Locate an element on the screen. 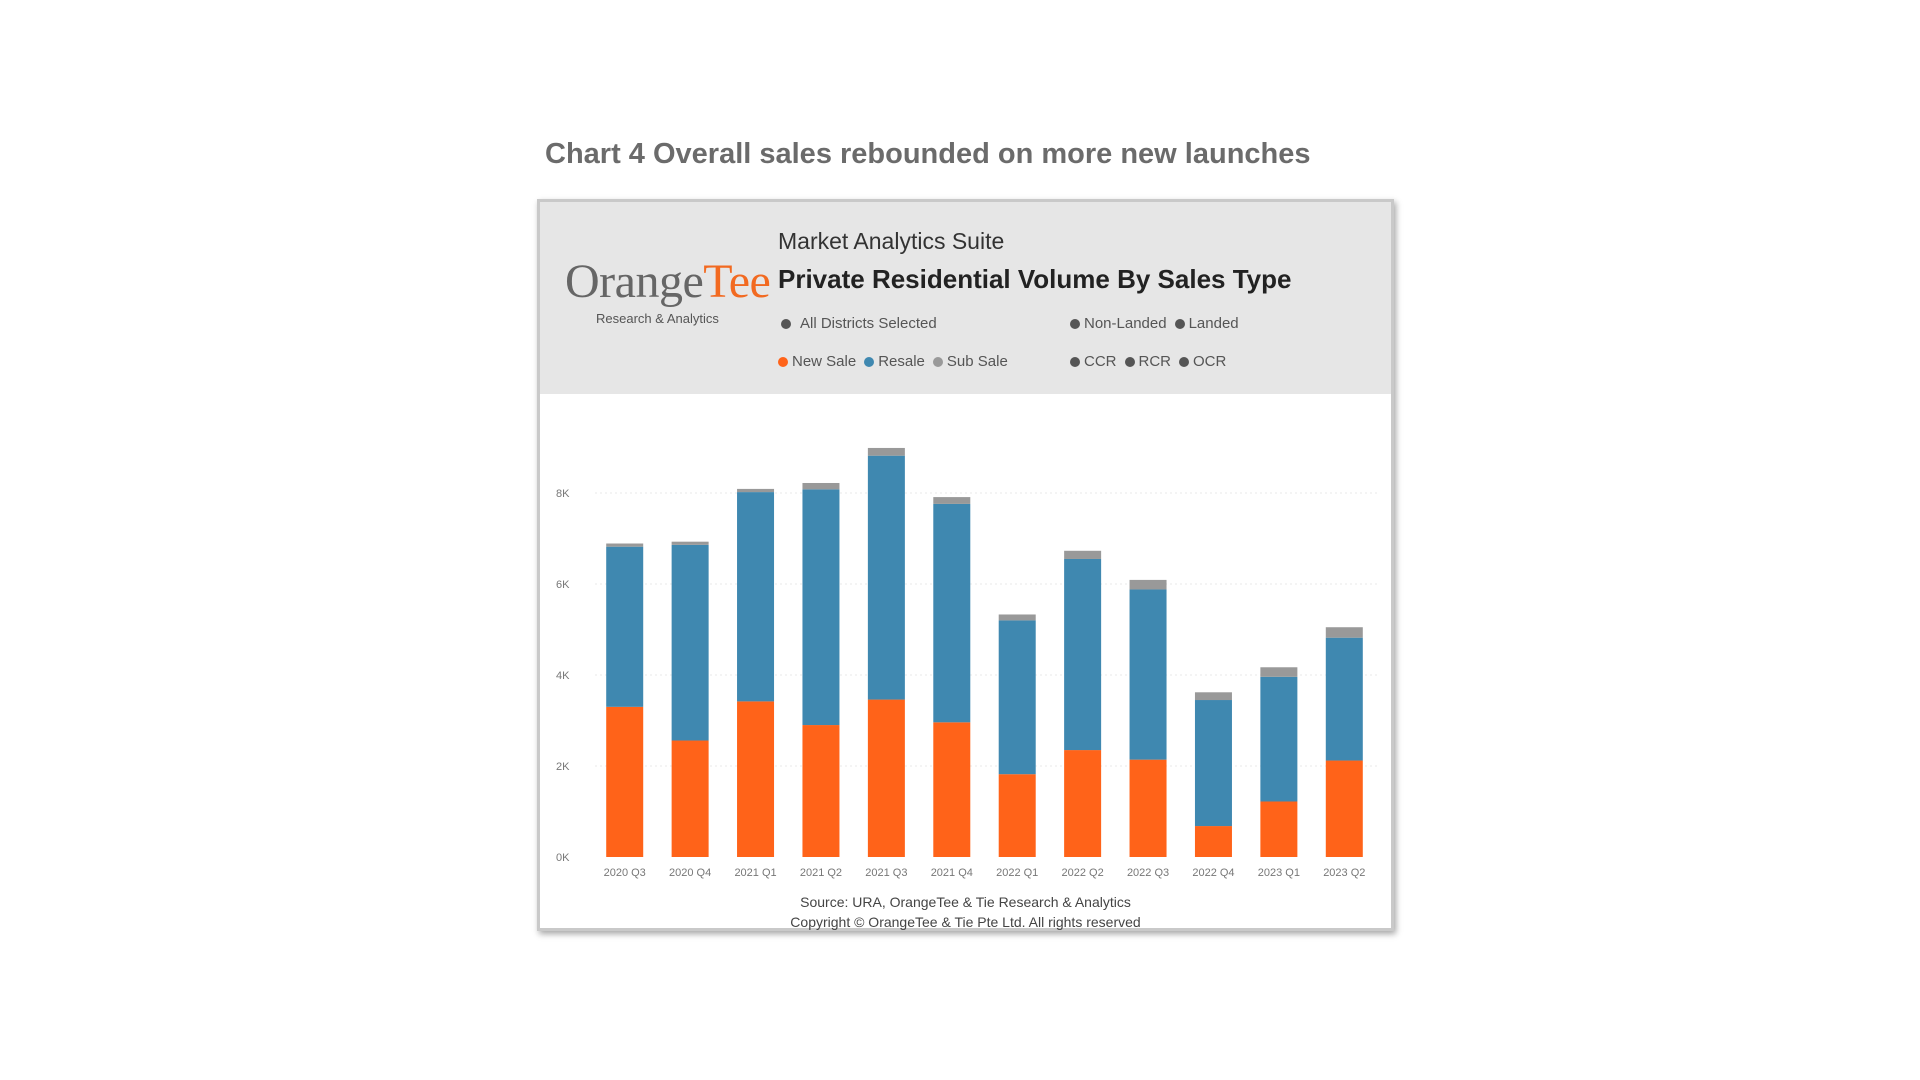  filter-landed-dot-icon is located at coordinates (1179, 323).